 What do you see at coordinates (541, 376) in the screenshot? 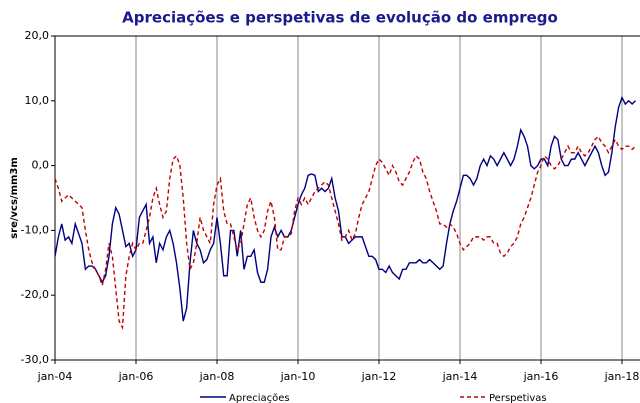
I see `x-tick-label: jan-16` at bounding box center [541, 376].